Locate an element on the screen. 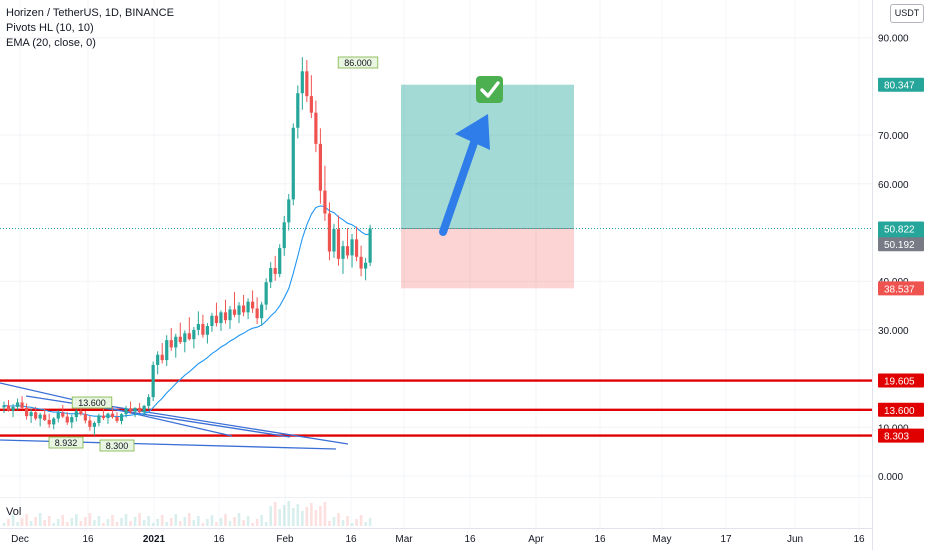 This screenshot has height=550, width=932. check-icon is located at coordinates (489, 89).